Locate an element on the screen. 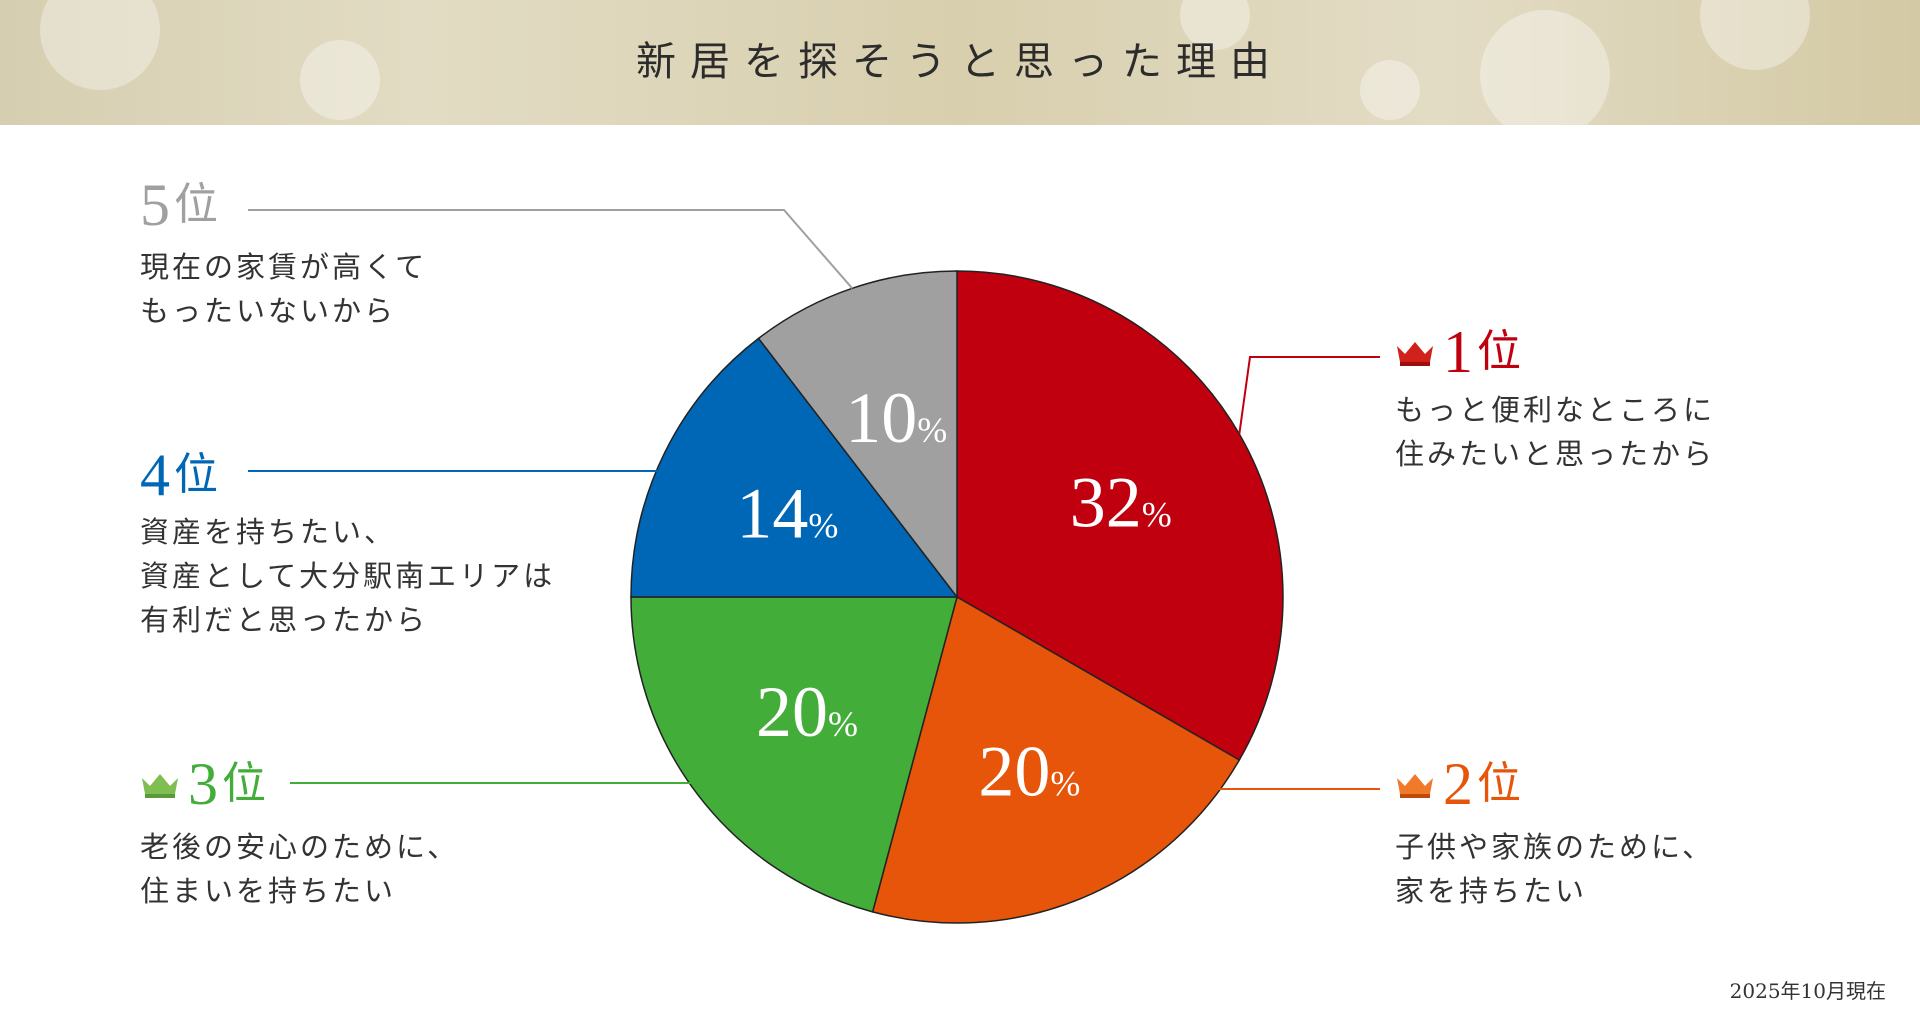 The image size is (1920, 1030). slice-value-label: 32% is located at coordinates (1121, 502).